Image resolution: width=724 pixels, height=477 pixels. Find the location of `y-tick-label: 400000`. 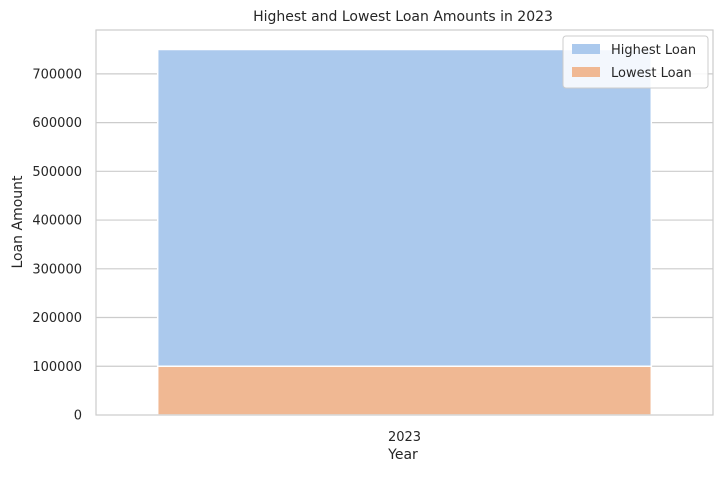

y-tick-label: 400000 is located at coordinates (57, 221).